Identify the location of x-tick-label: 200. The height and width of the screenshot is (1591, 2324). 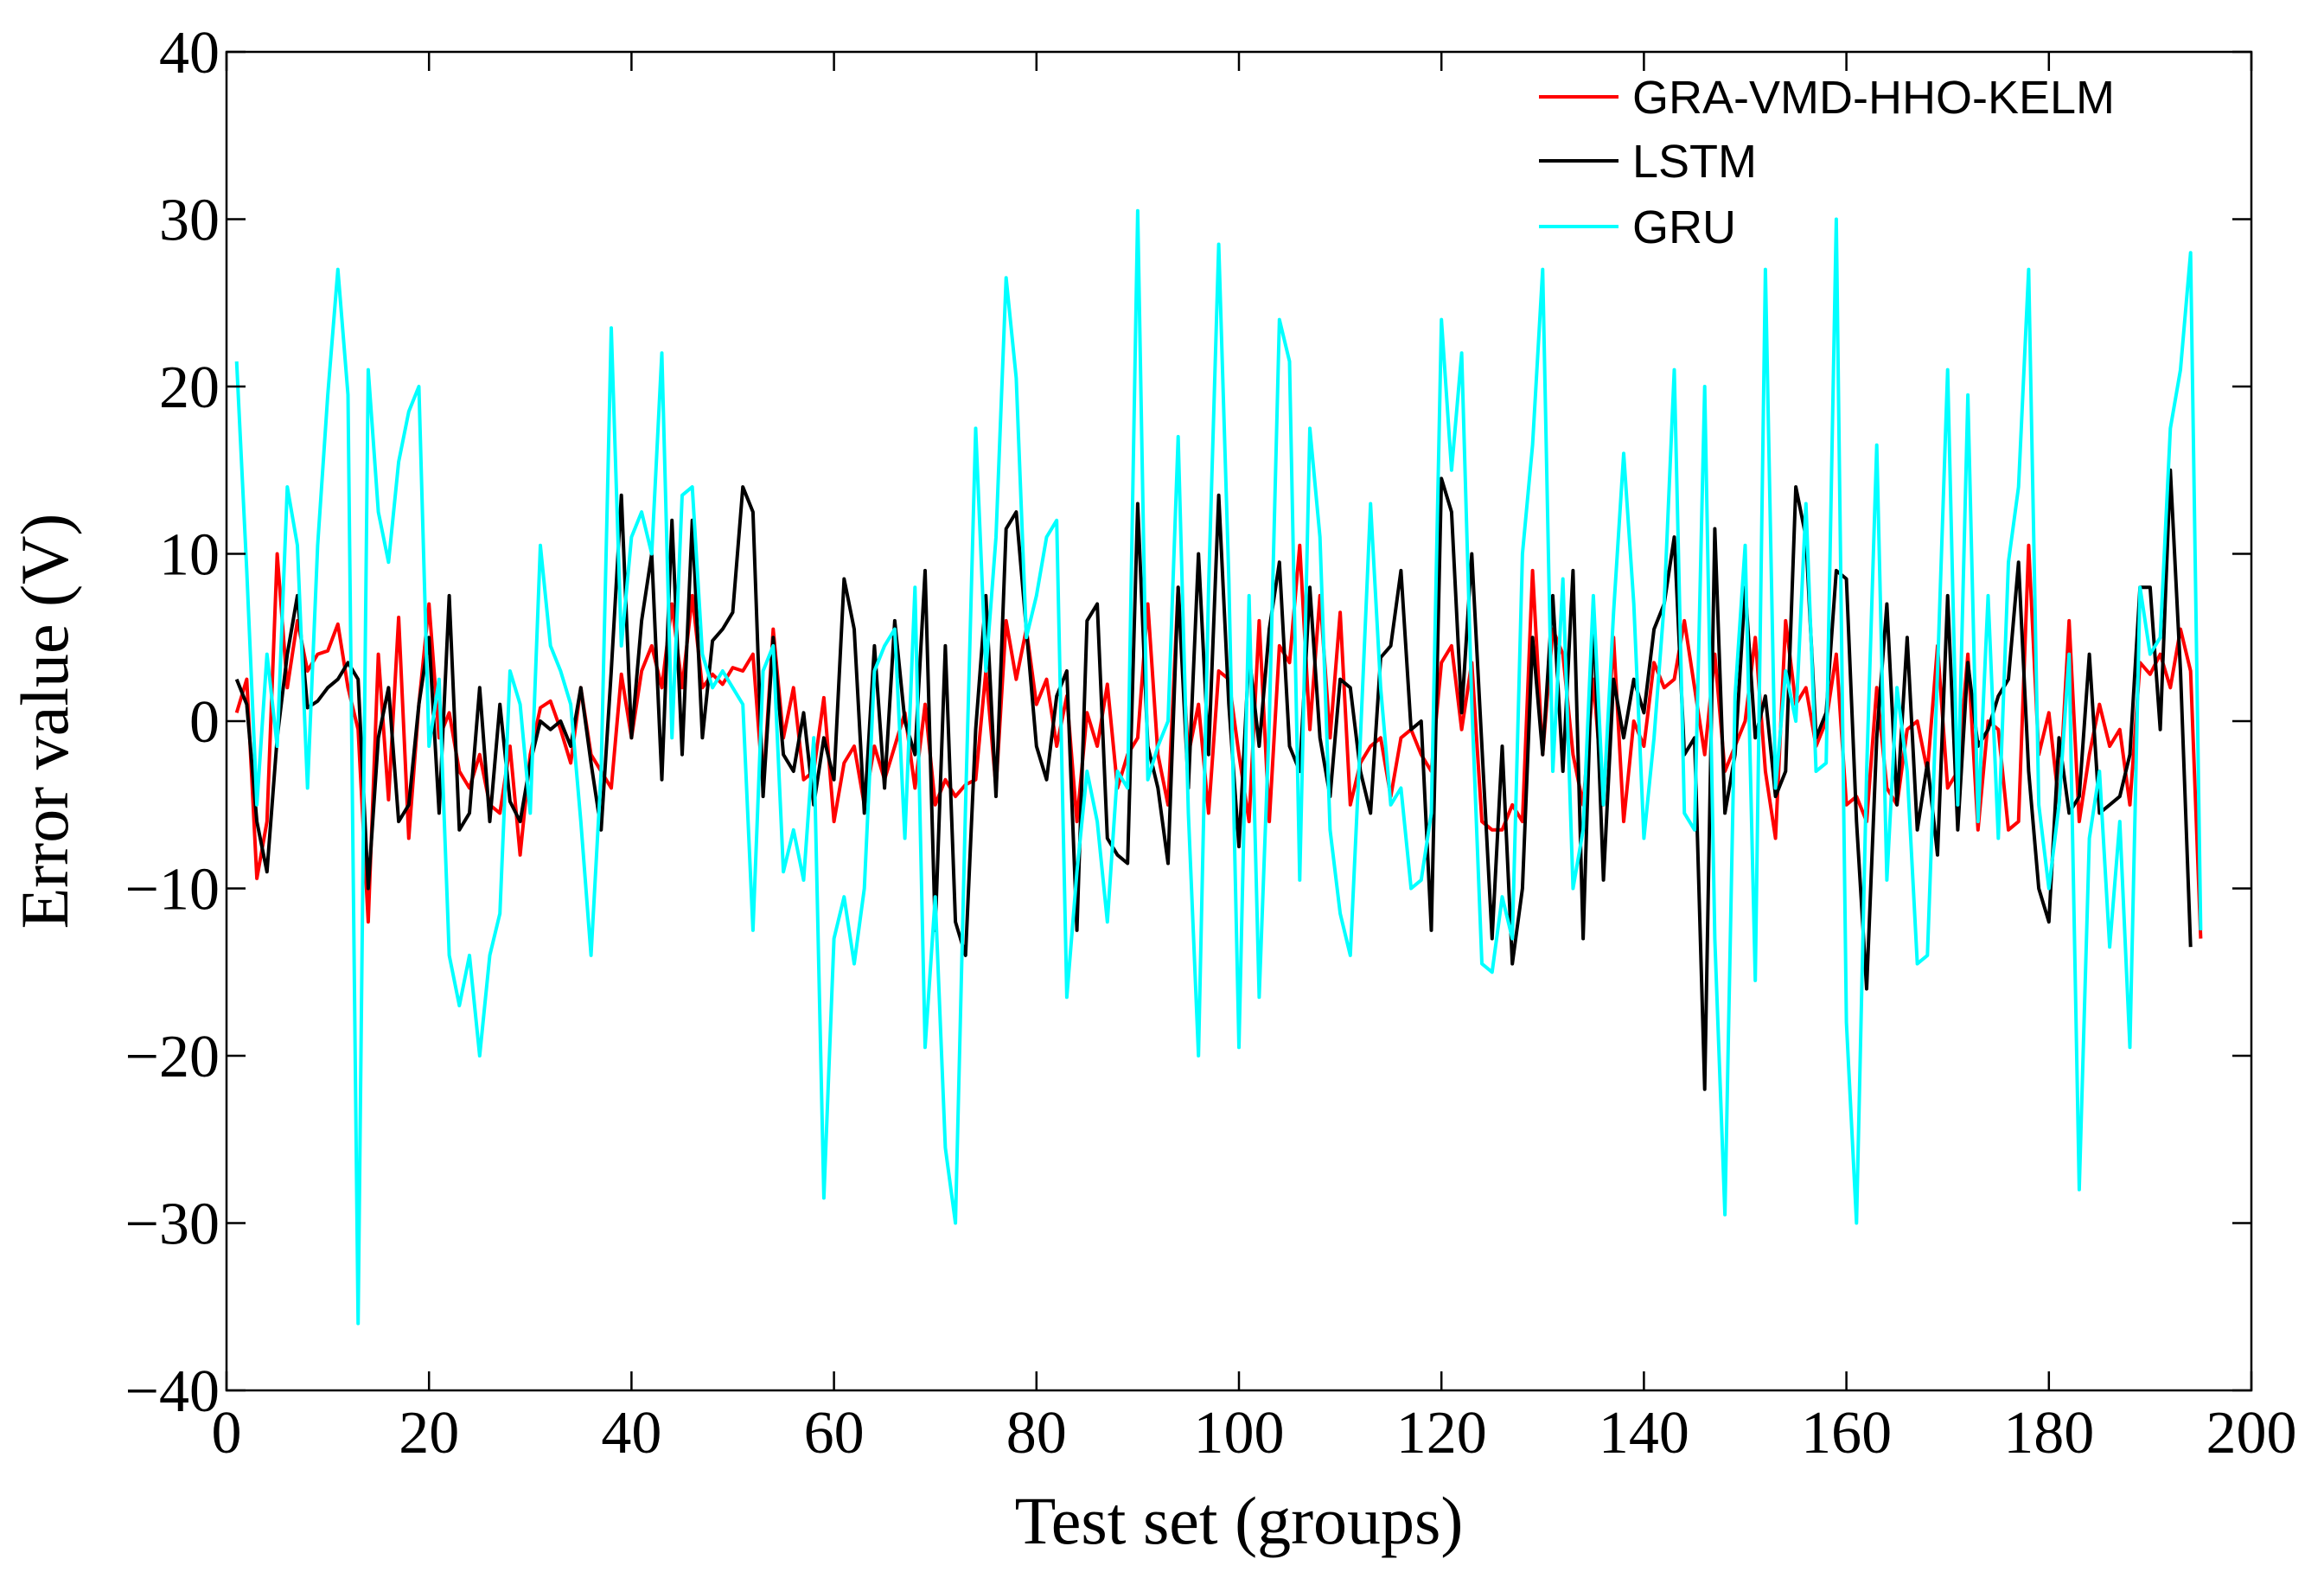
(2251, 1433).